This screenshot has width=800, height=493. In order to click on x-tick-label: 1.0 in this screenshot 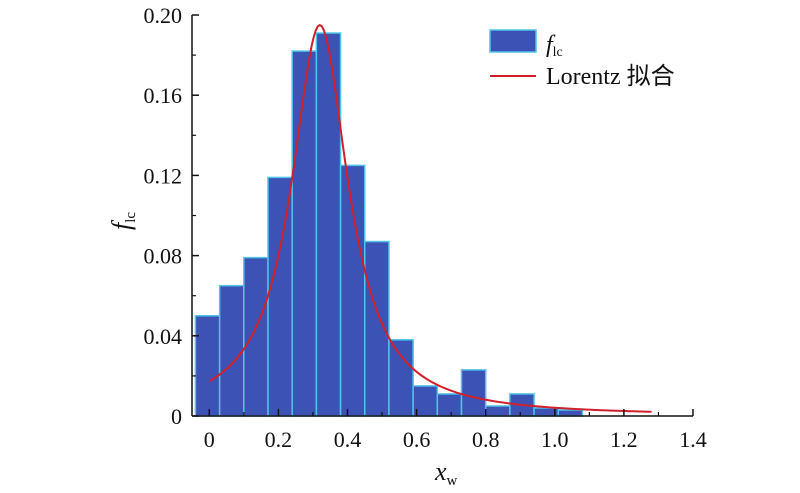, I will do `click(555, 439)`.